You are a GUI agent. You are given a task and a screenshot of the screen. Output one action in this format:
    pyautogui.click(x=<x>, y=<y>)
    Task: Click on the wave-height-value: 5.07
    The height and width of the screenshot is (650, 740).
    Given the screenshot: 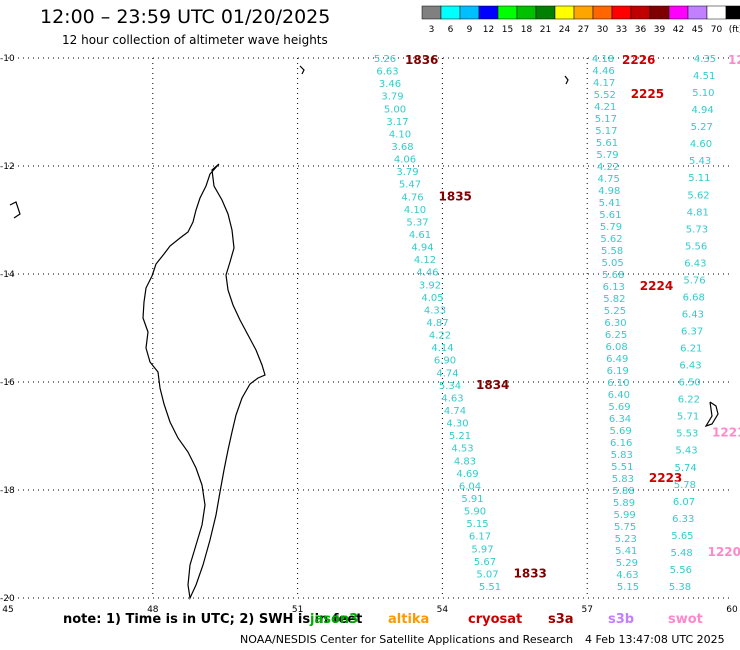 What is the action you would take?
    pyautogui.click(x=487, y=574)
    